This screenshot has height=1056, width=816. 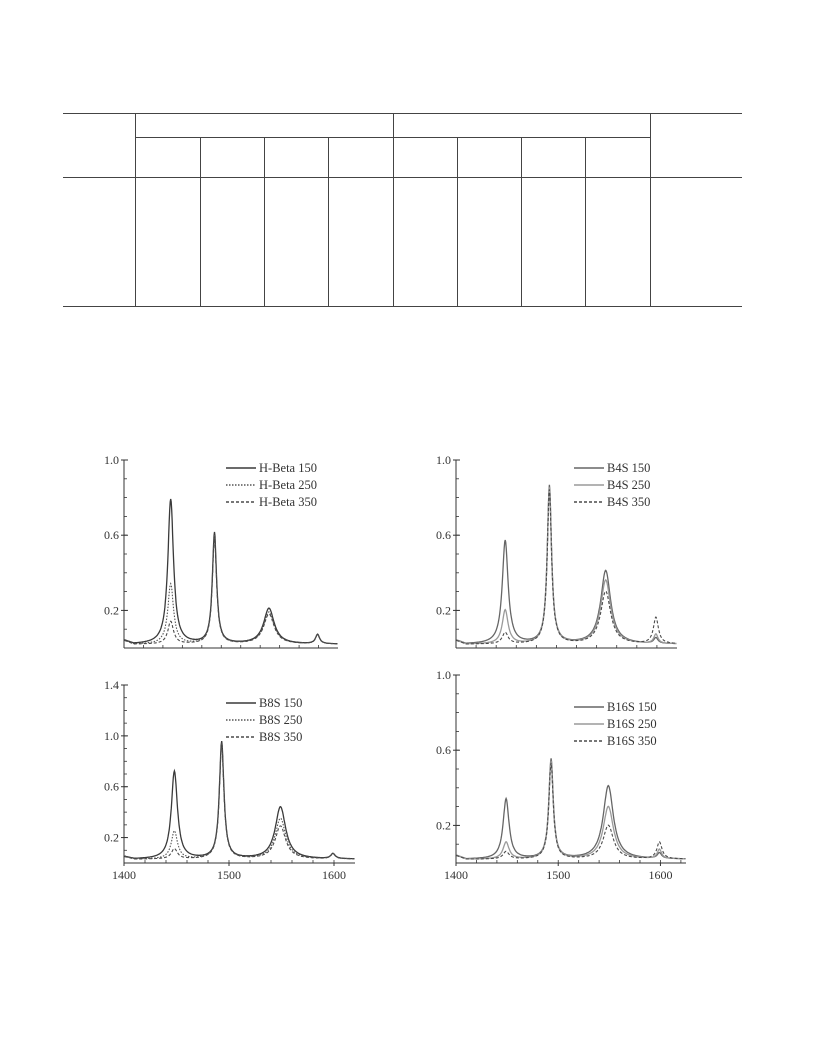 What do you see at coordinates (280, 737) in the screenshot?
I see `legend-label: B8S 350` at bounding box center [280, 737].